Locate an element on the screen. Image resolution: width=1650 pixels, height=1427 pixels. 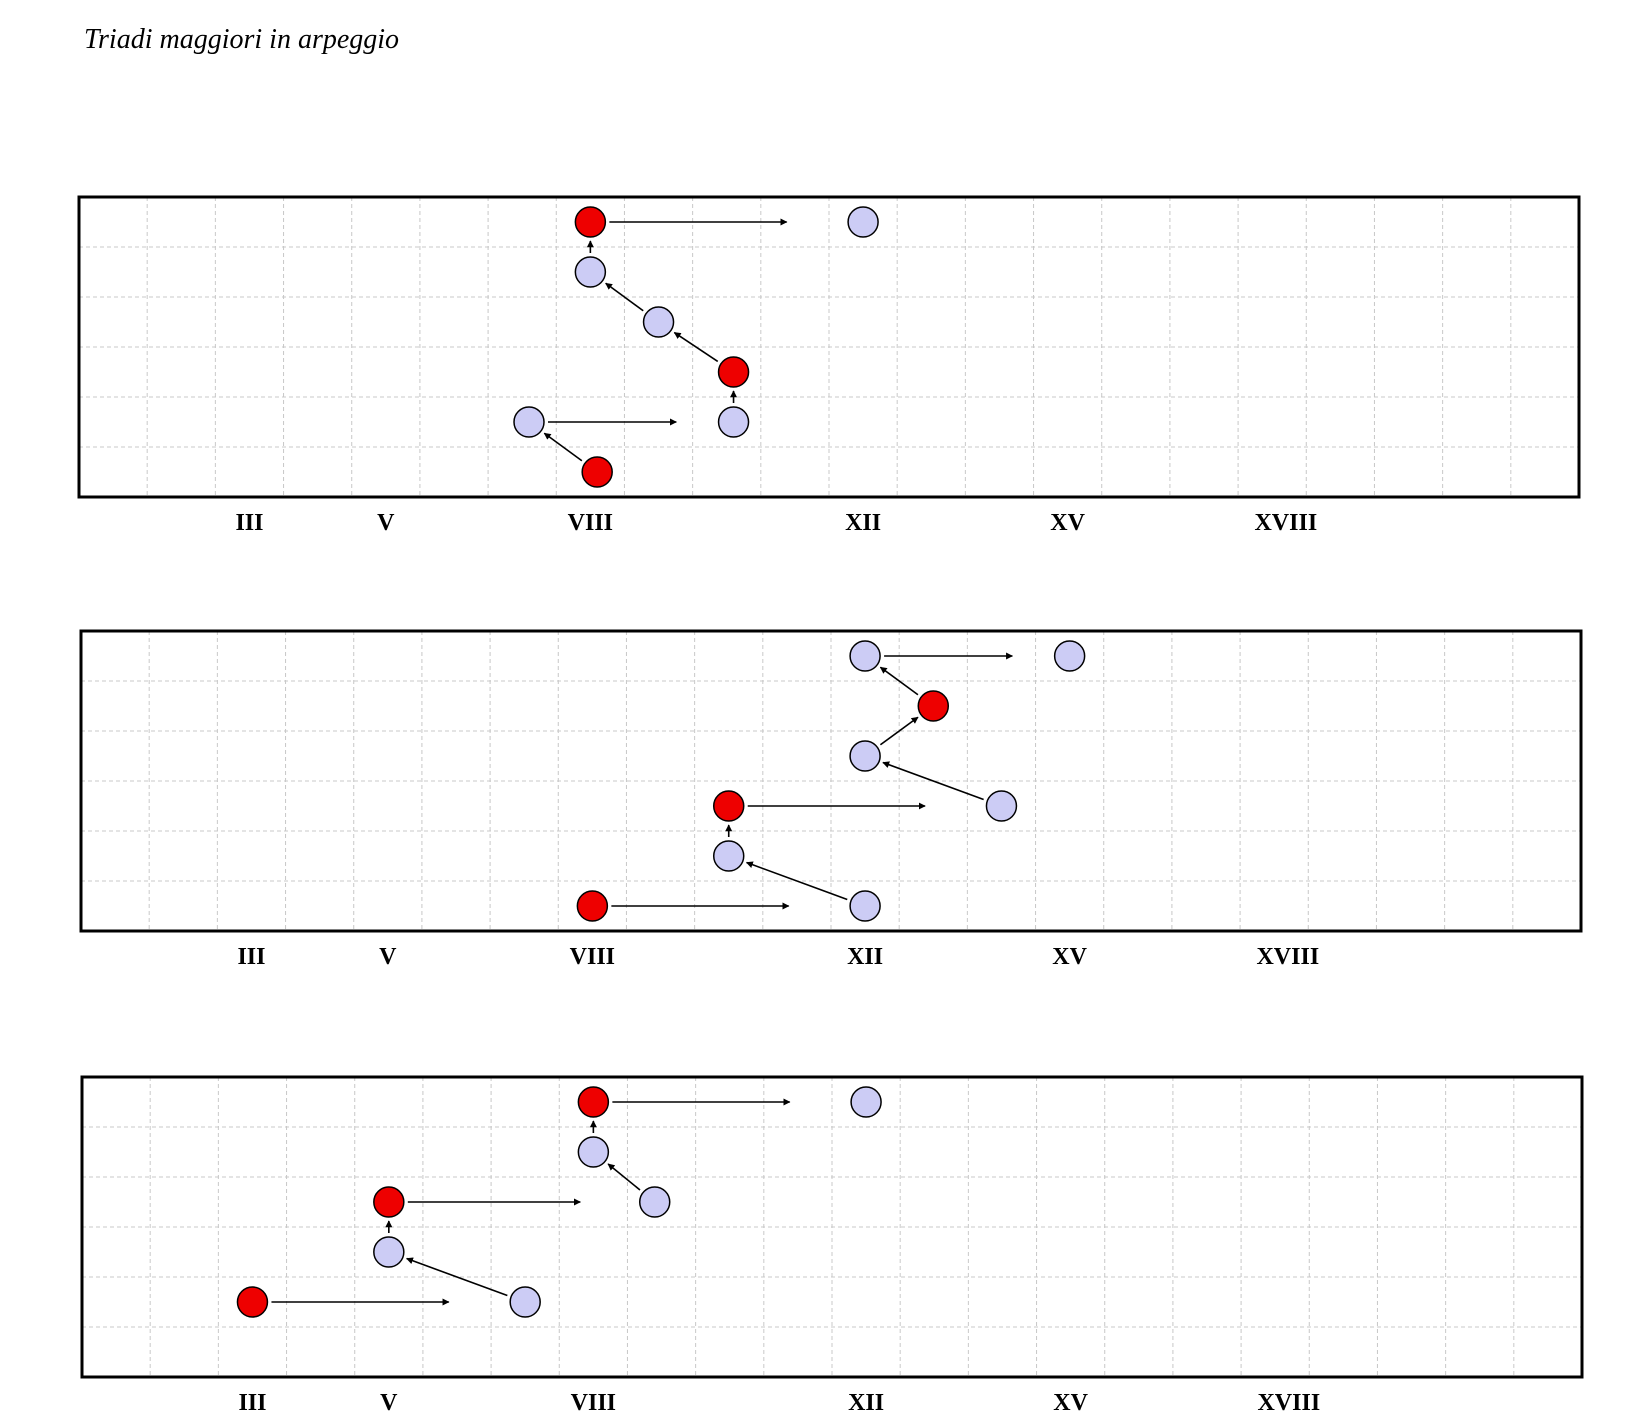
page-title: Triadi maggiori in arpeggio is located at coordinates (242, 39).